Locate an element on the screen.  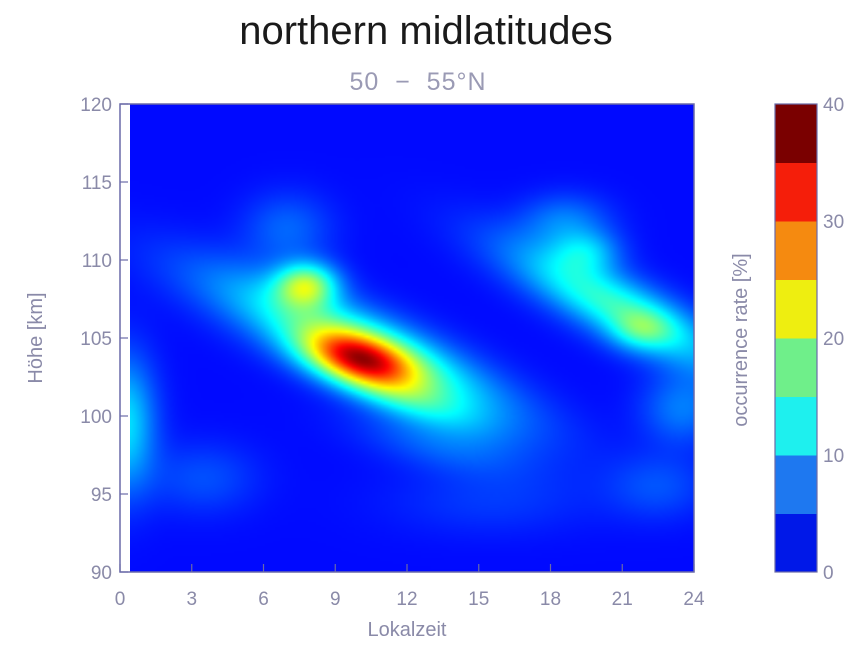
colorbar-tick-label: 40 is located at coordinates (833, 105).